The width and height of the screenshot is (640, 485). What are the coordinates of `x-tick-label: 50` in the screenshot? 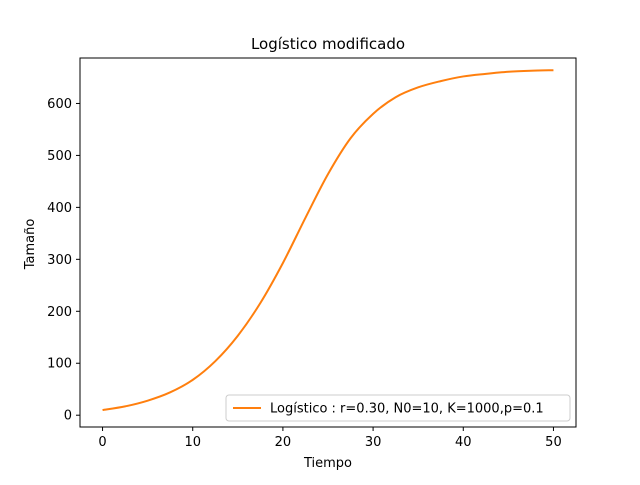 It's located at (553, 442).